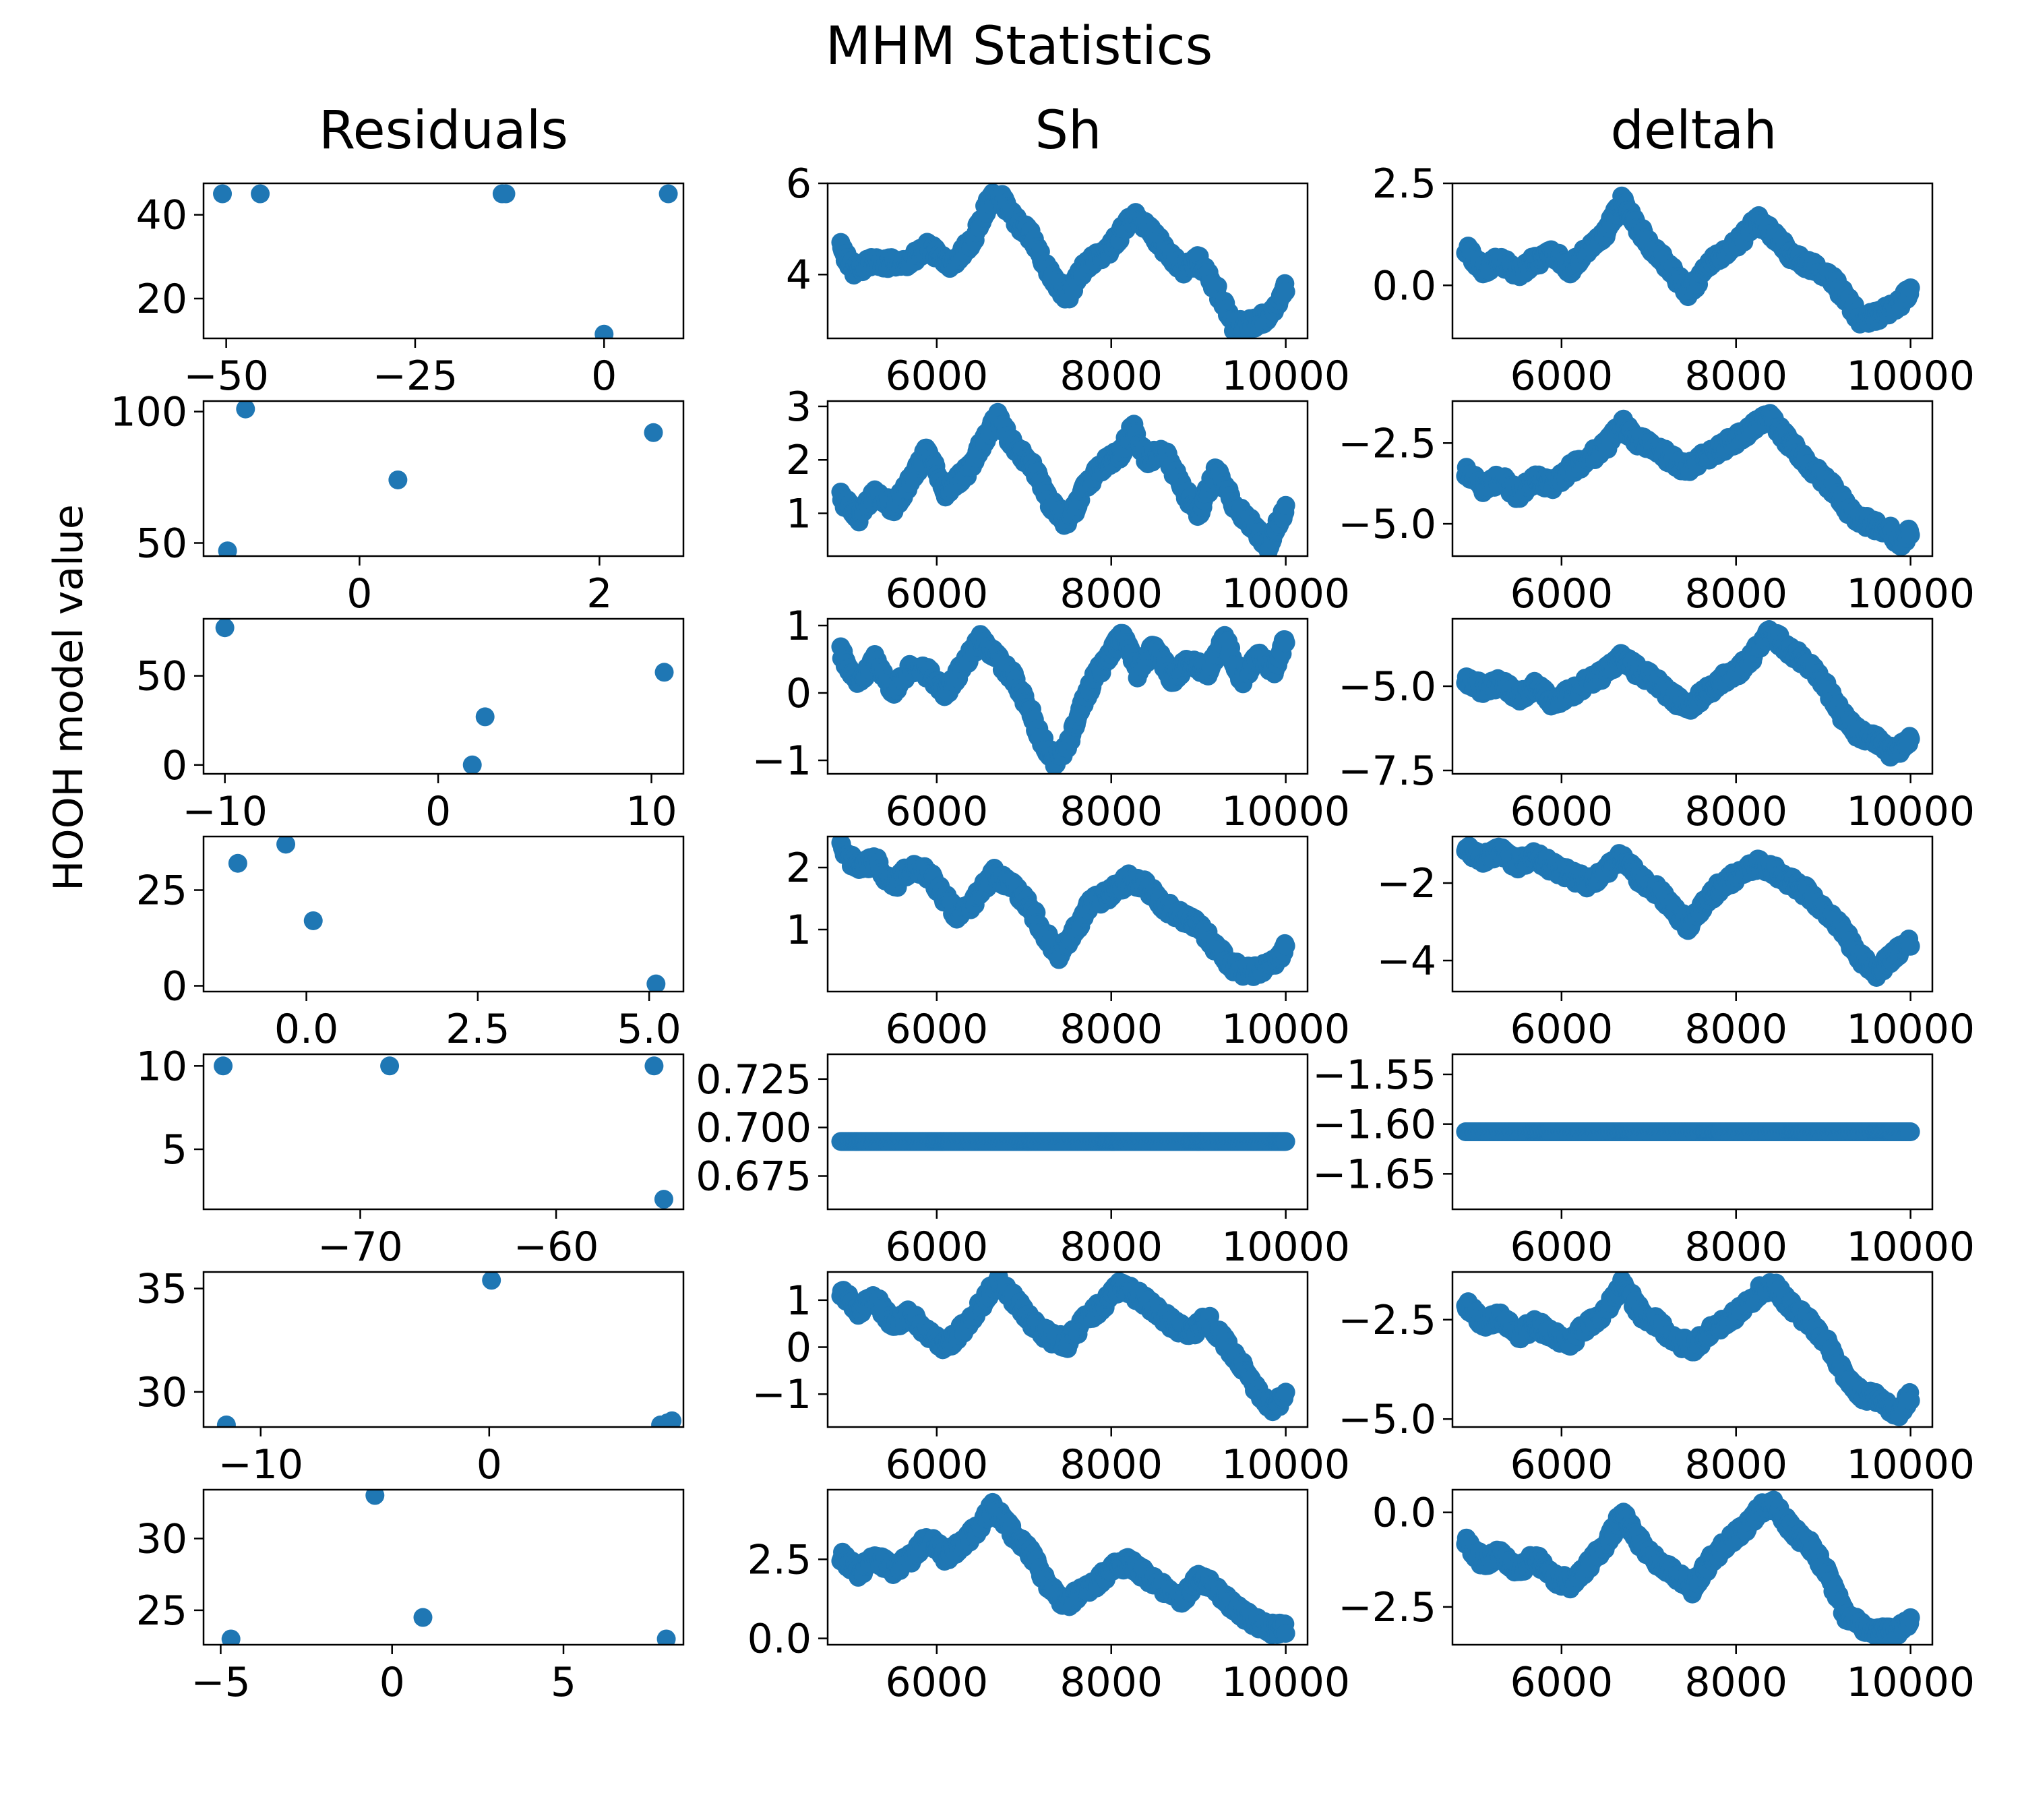 This screenshot has width=2022, height=1820. I want to click on x-tick-label: 5.0, so click(649, 1029).